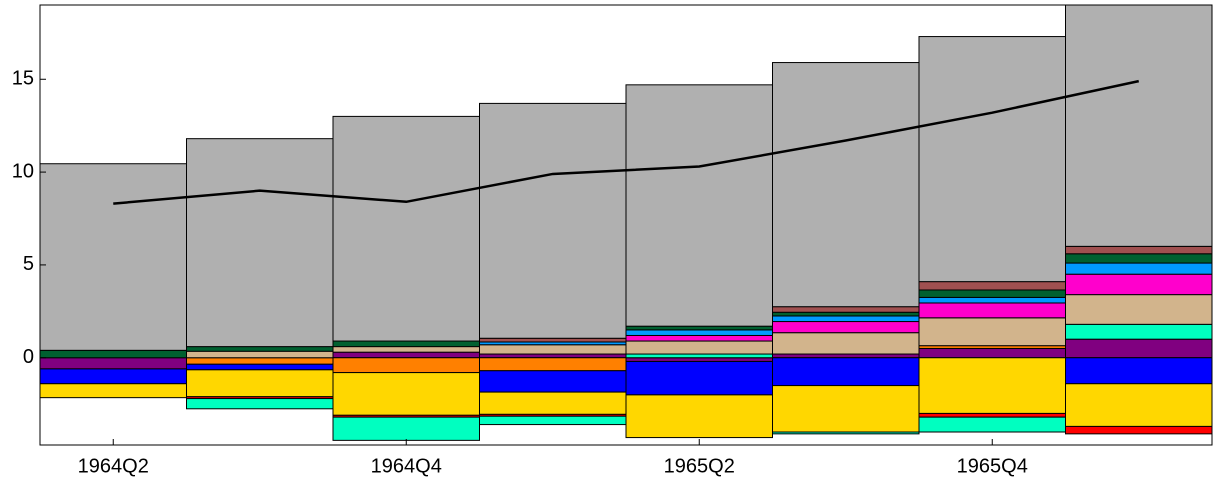  Describe the element at coordinates (23, 171) in the screenshot. I see `y-tick-label: 10` at that location.